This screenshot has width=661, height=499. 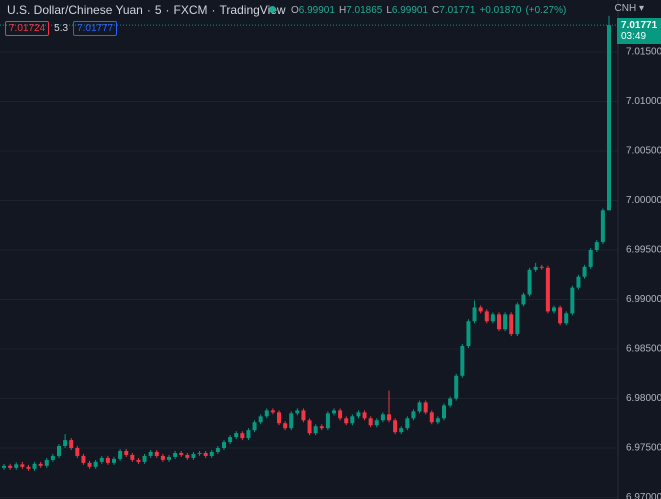 I want to click on change: +0.01870, so click(x=500, y=10).